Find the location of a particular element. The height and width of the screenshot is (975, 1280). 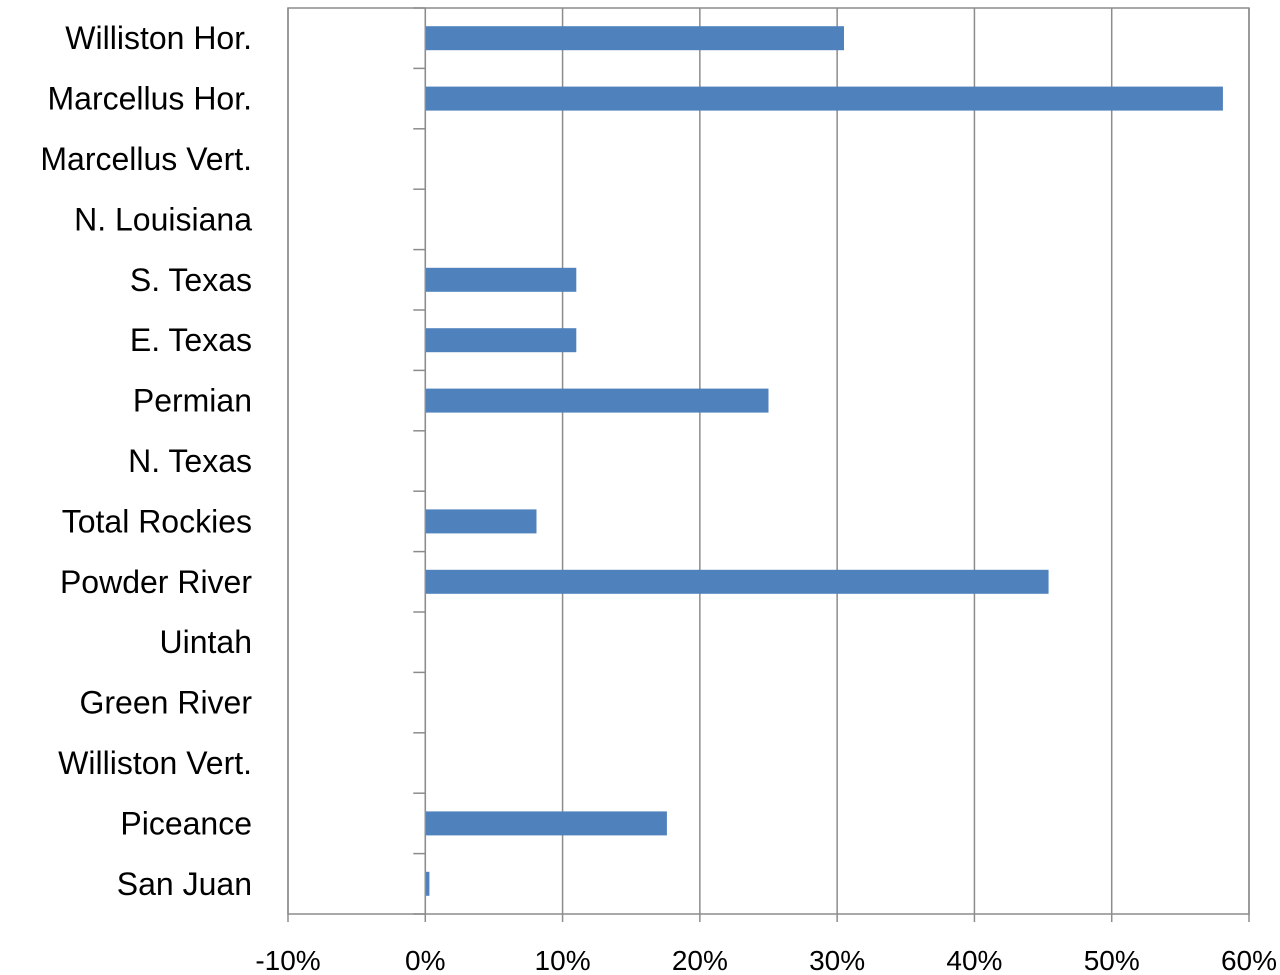

category-label: Marcellus Hor. is located at coordinates (150, 99).